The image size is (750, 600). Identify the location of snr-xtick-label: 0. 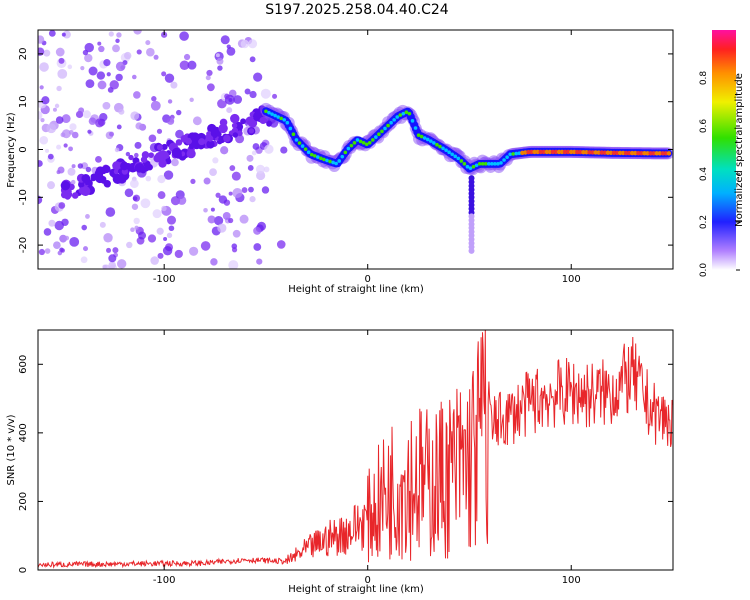
(368, 580).